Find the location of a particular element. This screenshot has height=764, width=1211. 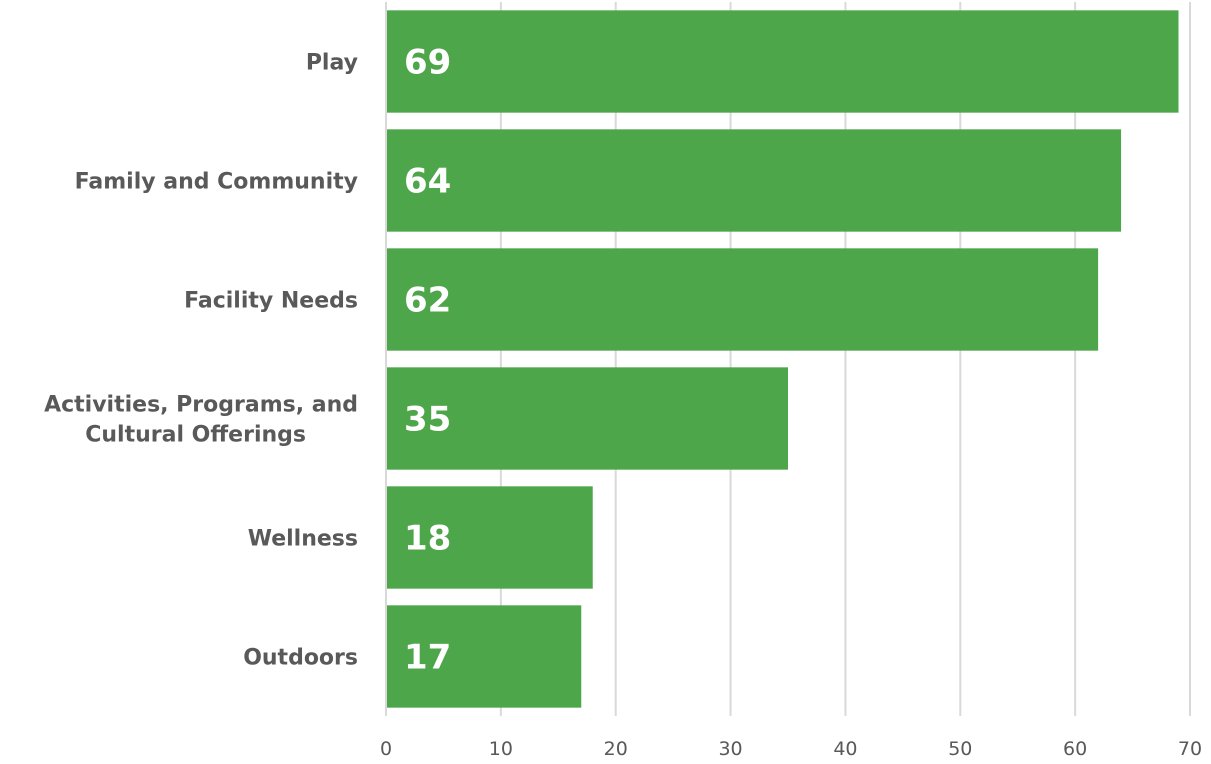

x-axis-tick-labels: 0 10 20 30 40 50 60 70 is located at coordinates (791, 749).